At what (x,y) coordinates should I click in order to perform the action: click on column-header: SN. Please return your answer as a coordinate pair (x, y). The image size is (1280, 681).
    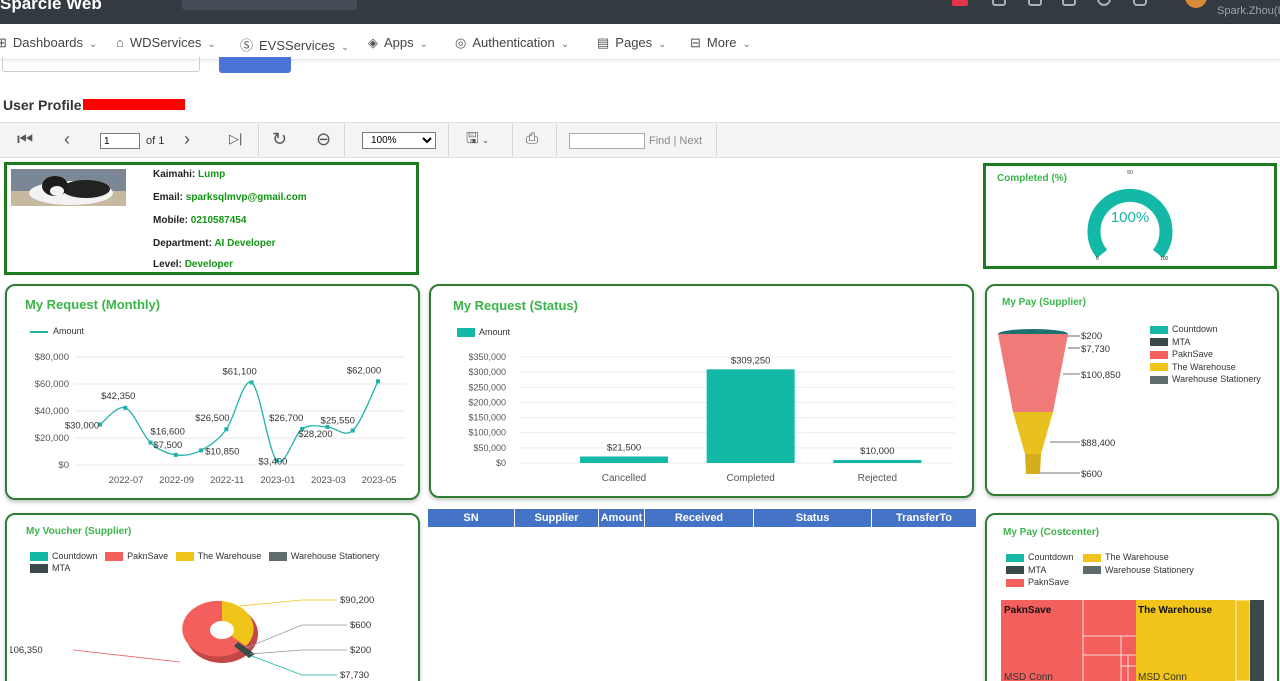
    Looking at the image, I should click on (471, 518).